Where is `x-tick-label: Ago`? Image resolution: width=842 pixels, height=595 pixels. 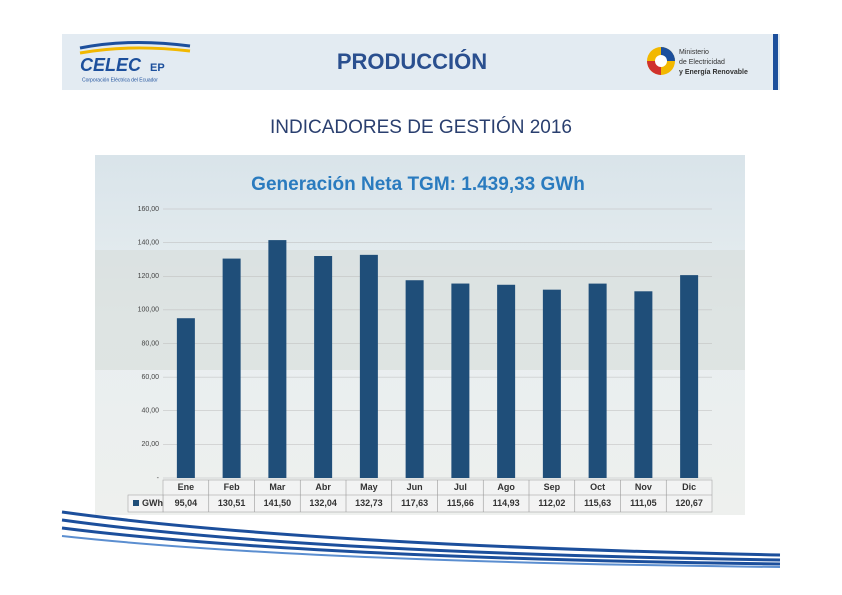 x-tick-label: Ago is located at coordinates (506, 487).